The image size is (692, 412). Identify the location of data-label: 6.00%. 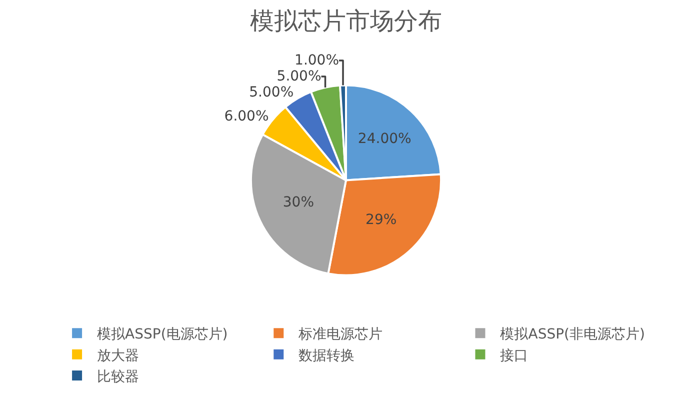
(246, 116).